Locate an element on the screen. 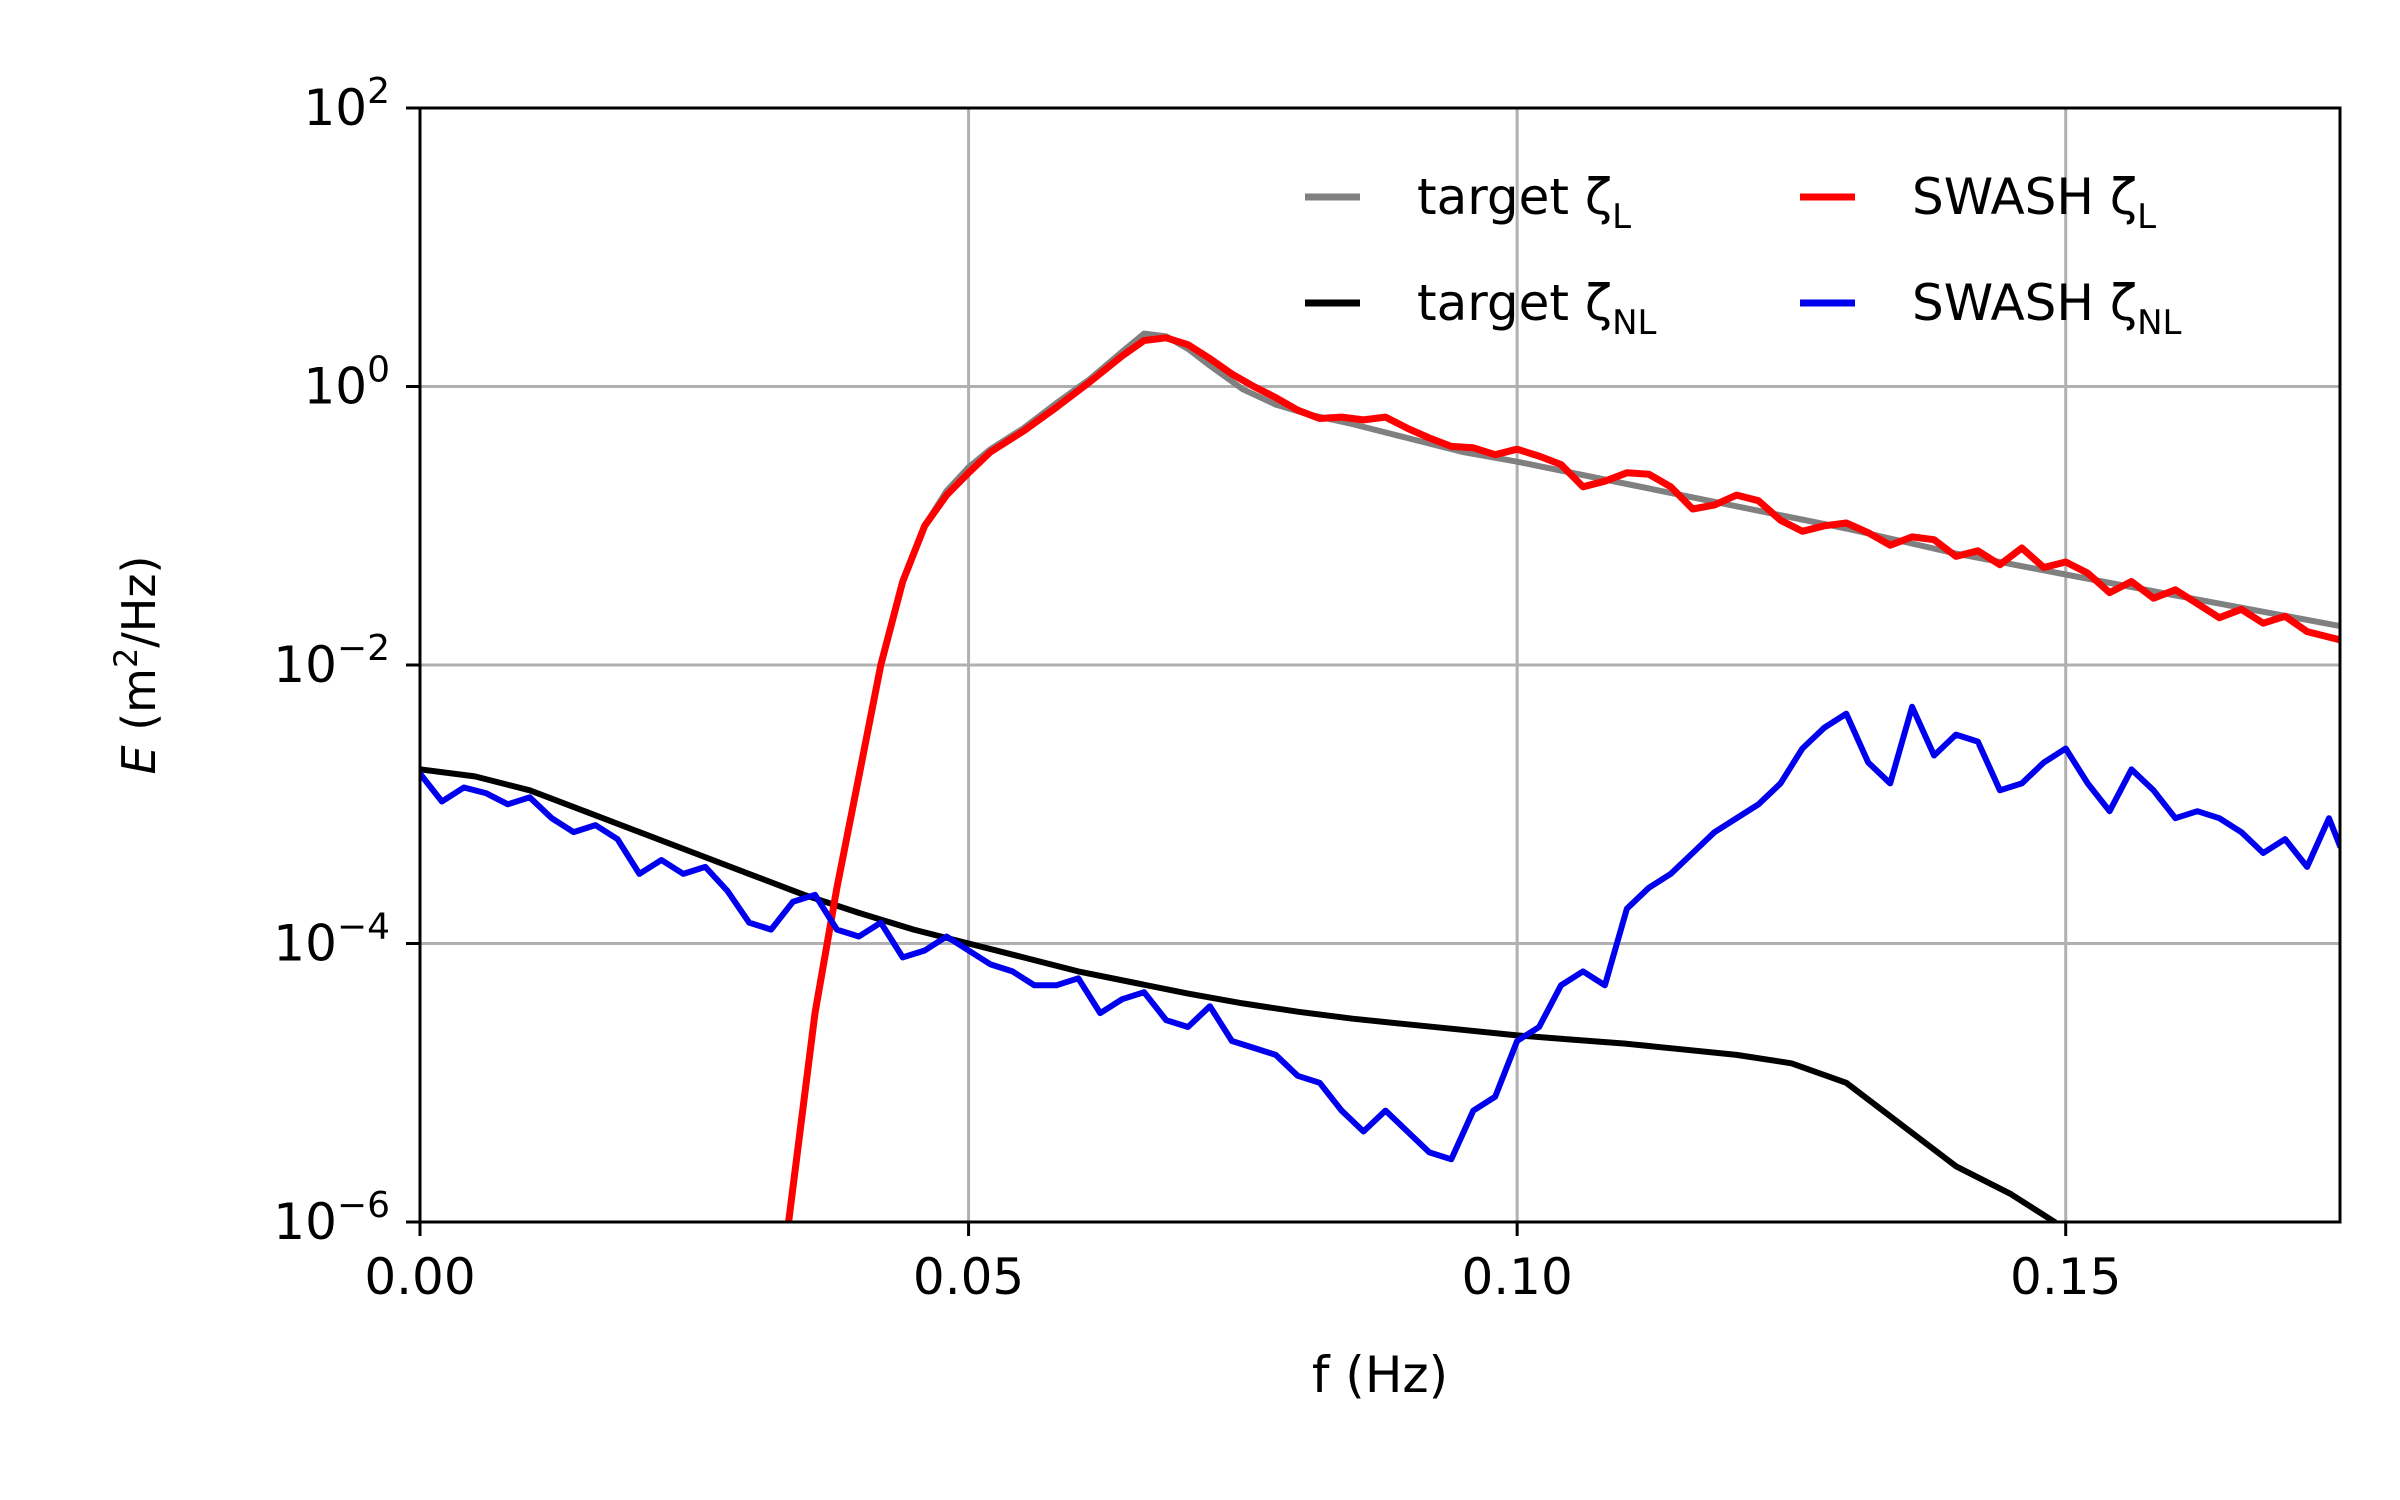  legend-label: target ζL is located at coordinates (1524, 202).